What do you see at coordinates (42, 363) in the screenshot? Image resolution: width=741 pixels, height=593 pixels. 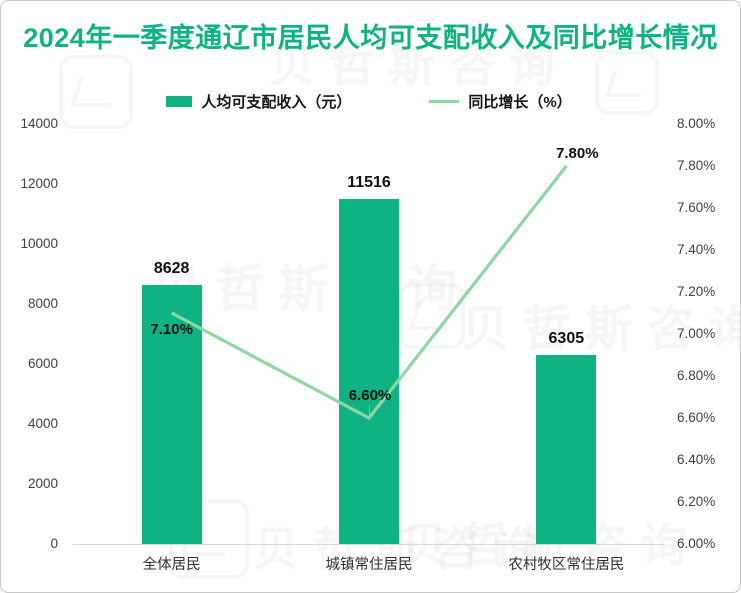 I see `left-axis-tick: 6000` at bounding box center [42, 363].